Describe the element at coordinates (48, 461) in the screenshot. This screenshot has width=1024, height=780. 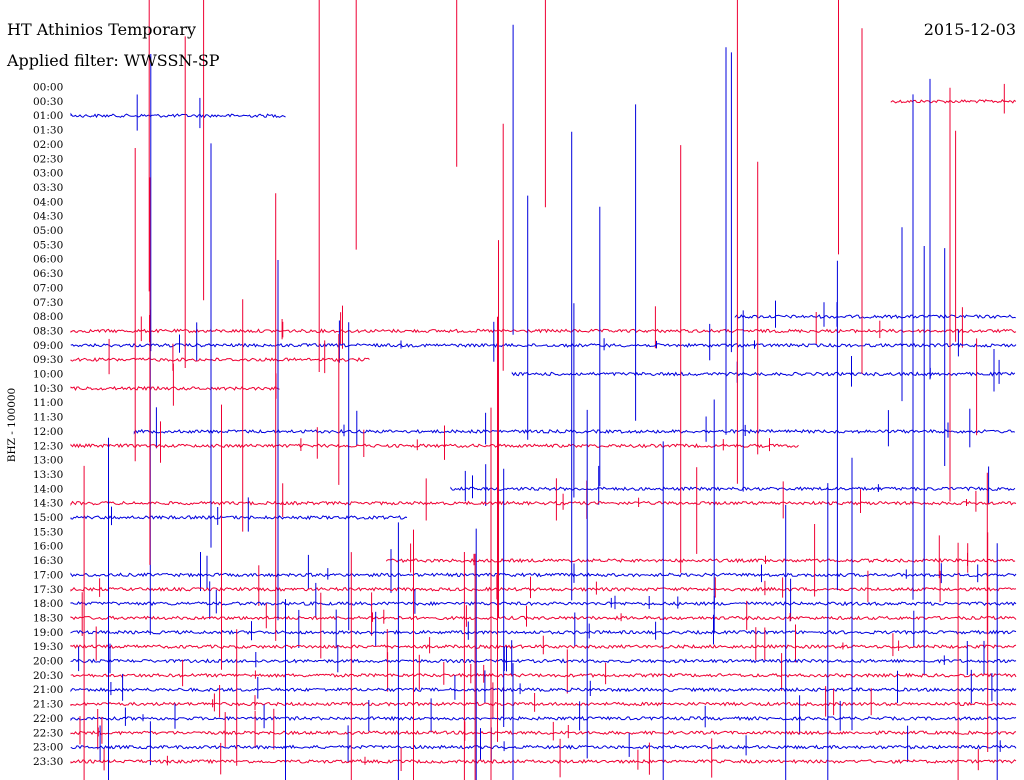
I see `time-tick-label: 13:00` at that location.